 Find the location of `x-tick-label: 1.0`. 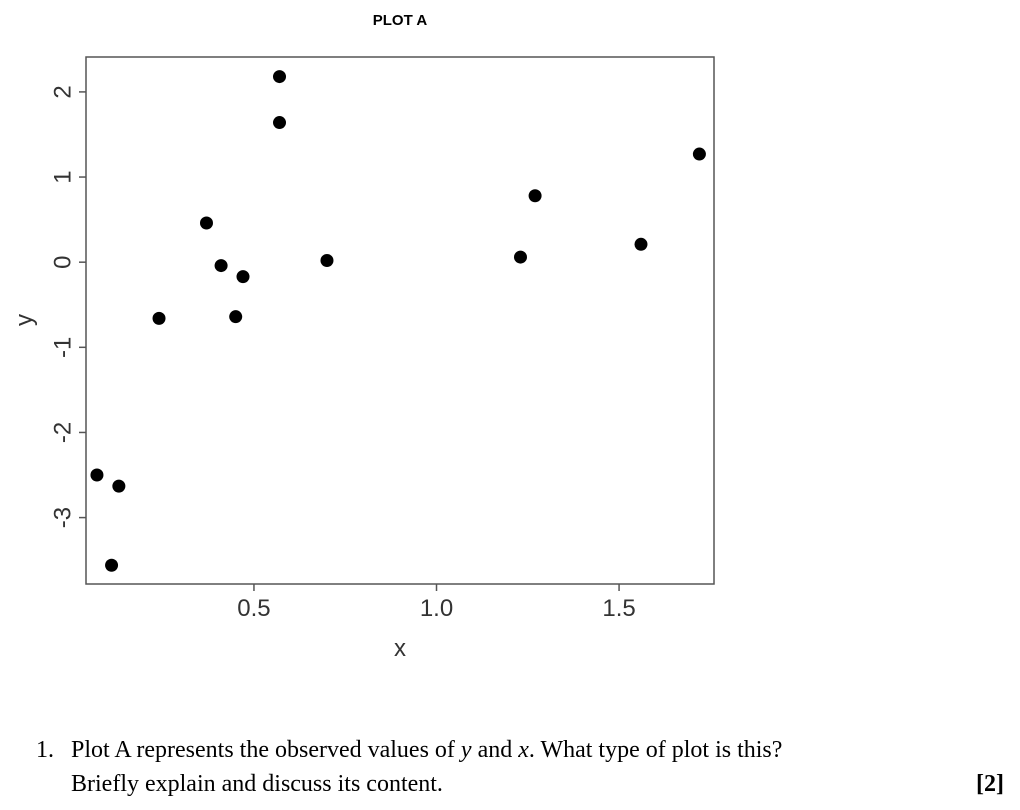

x-tick-label: 1.0 is located at coordinates (436, 608).